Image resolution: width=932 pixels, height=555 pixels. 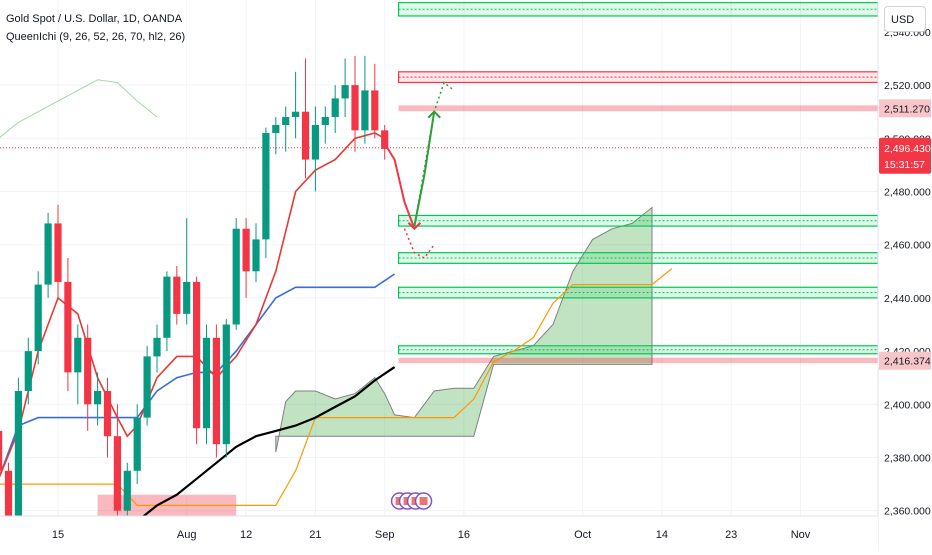 I want to click on indicator-label: QueenIchi (9, 26, 52, 26, 70, hl2, 26), so click(x=96, y=37).